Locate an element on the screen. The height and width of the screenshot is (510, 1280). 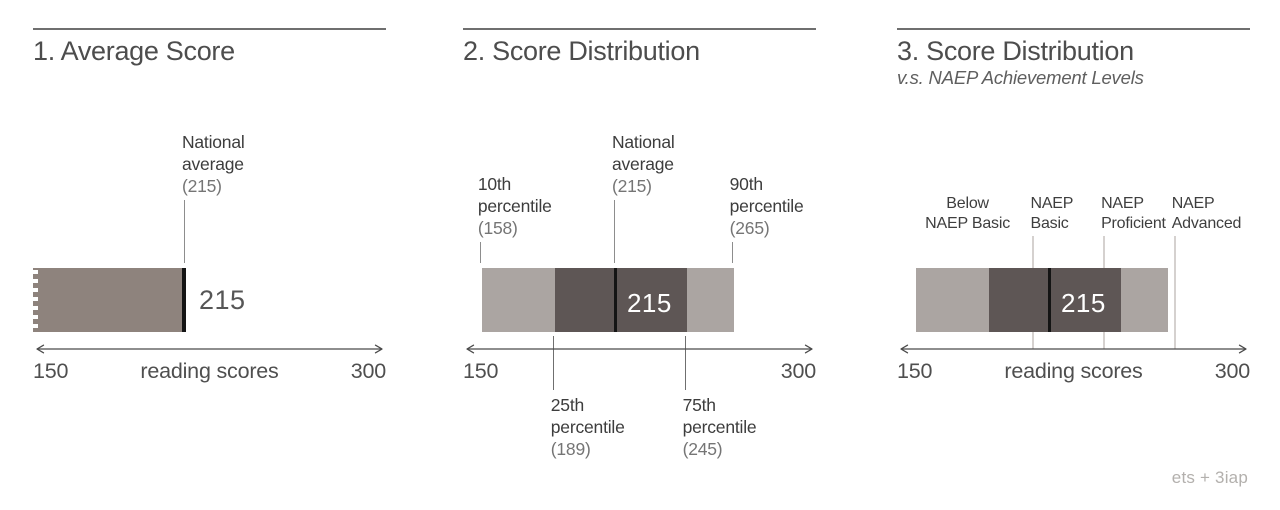
annotation-line: 90th is located at coordinates (746, 184).